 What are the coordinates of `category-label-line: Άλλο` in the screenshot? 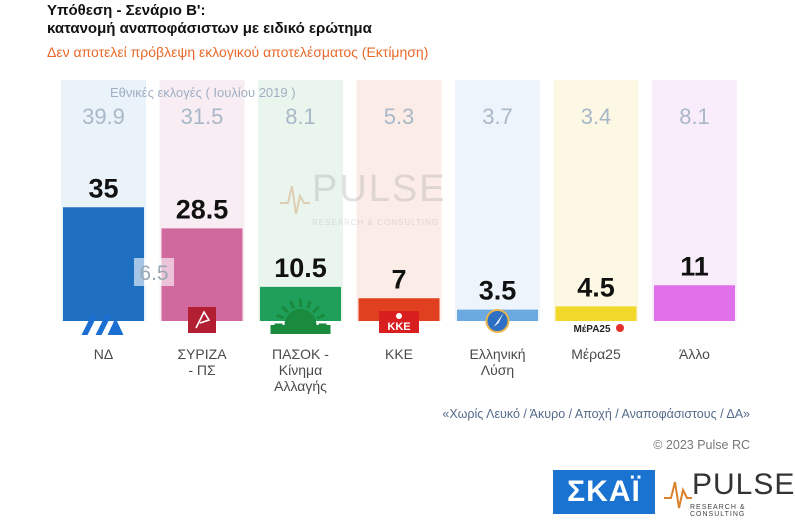 It's located at (694, 354).